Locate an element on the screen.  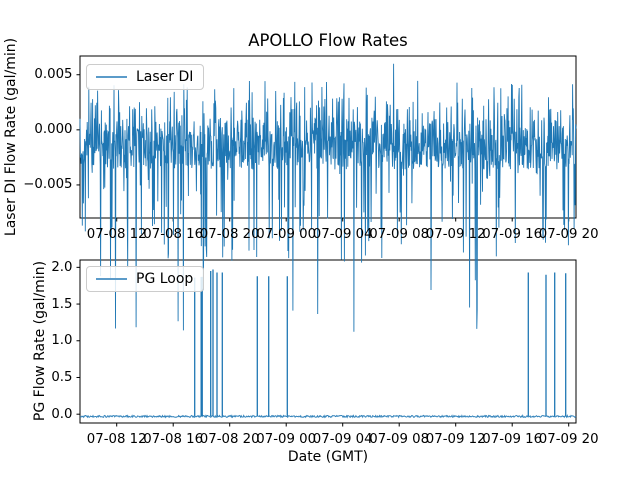
y-tick-label: −0.005 is located at coordinates (48, 185).